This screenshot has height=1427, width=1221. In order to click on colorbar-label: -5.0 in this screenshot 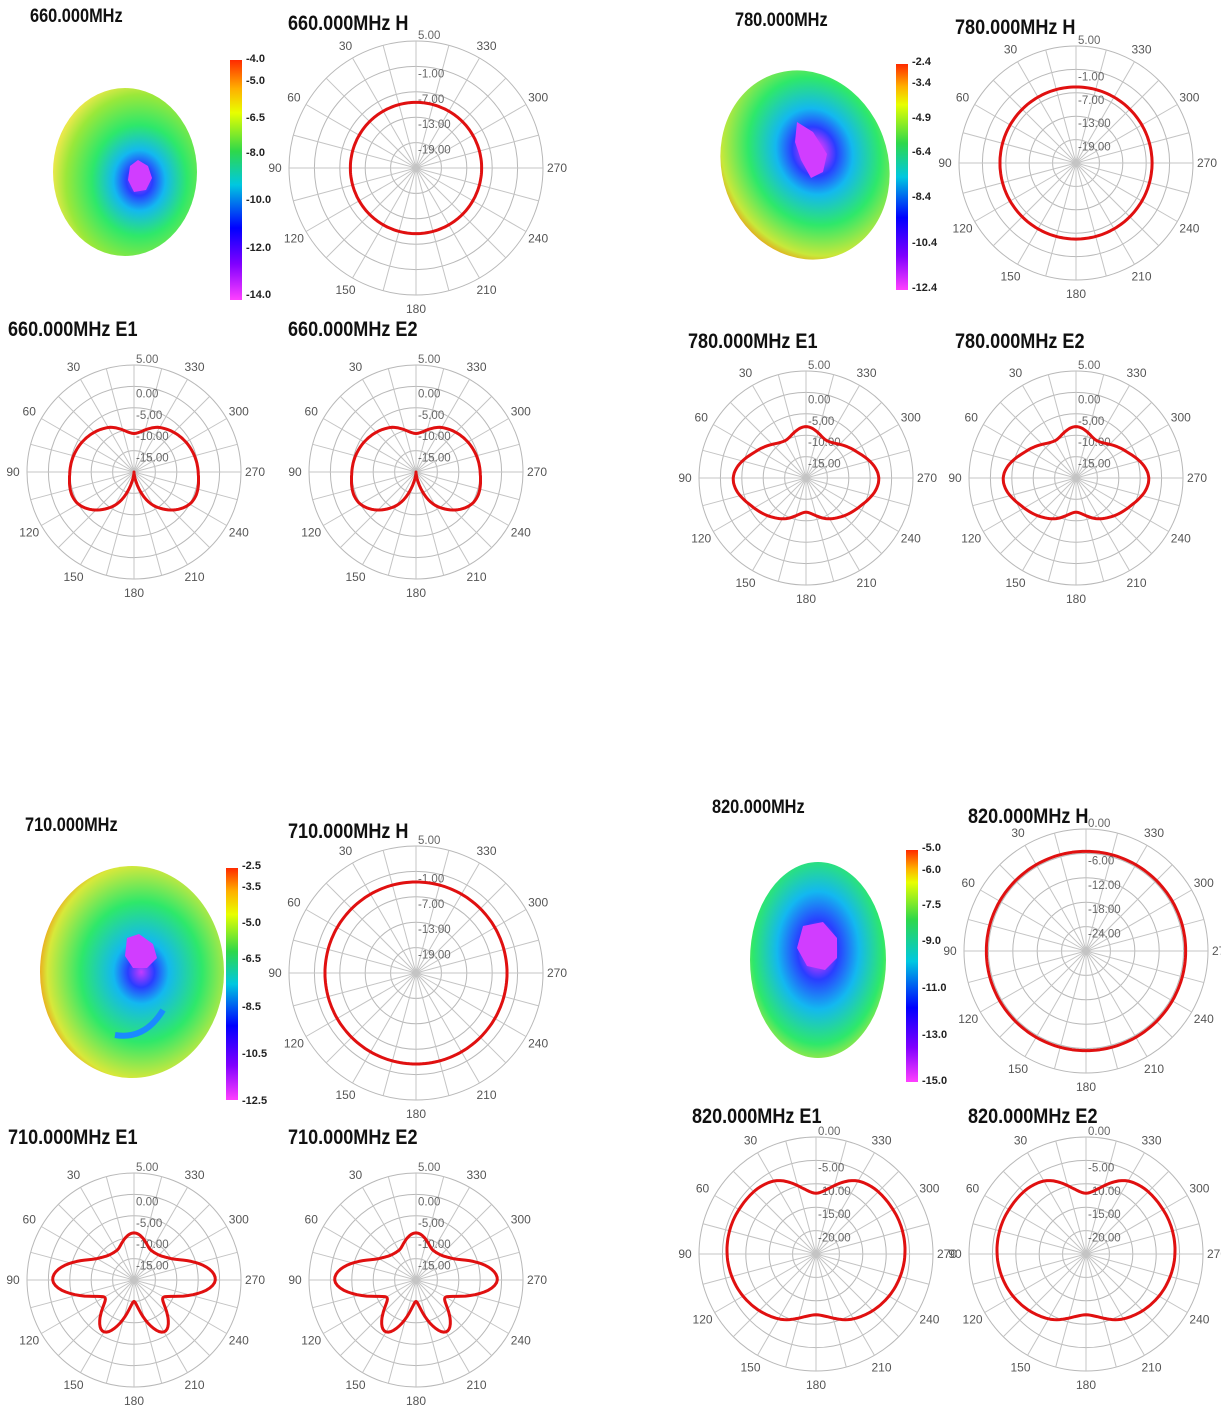, I will do `click(255, 81)`.